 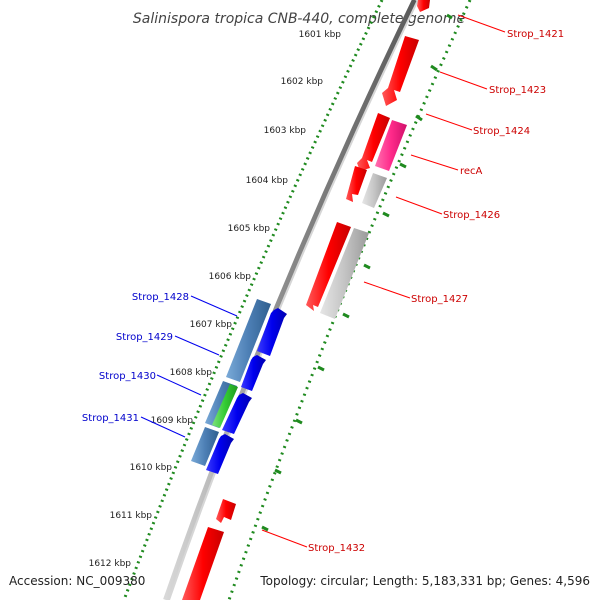 What do you see at coordinates (220, 454) in the screenshot?
I see `gene-strop-1431b` at bounding box center [220, 454].